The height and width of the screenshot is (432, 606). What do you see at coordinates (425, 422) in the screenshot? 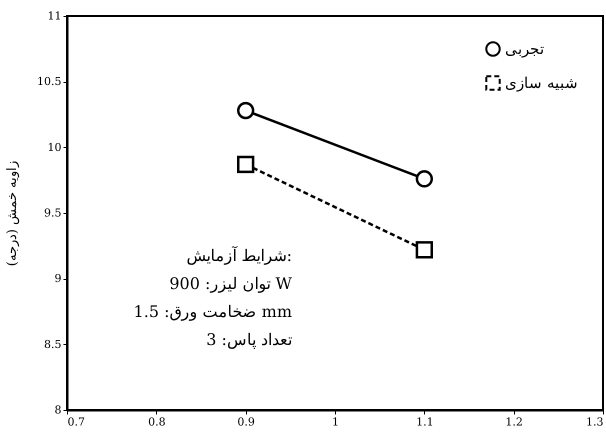
I see `x-tick-label: 1.1` at bounding box center [425, 422].